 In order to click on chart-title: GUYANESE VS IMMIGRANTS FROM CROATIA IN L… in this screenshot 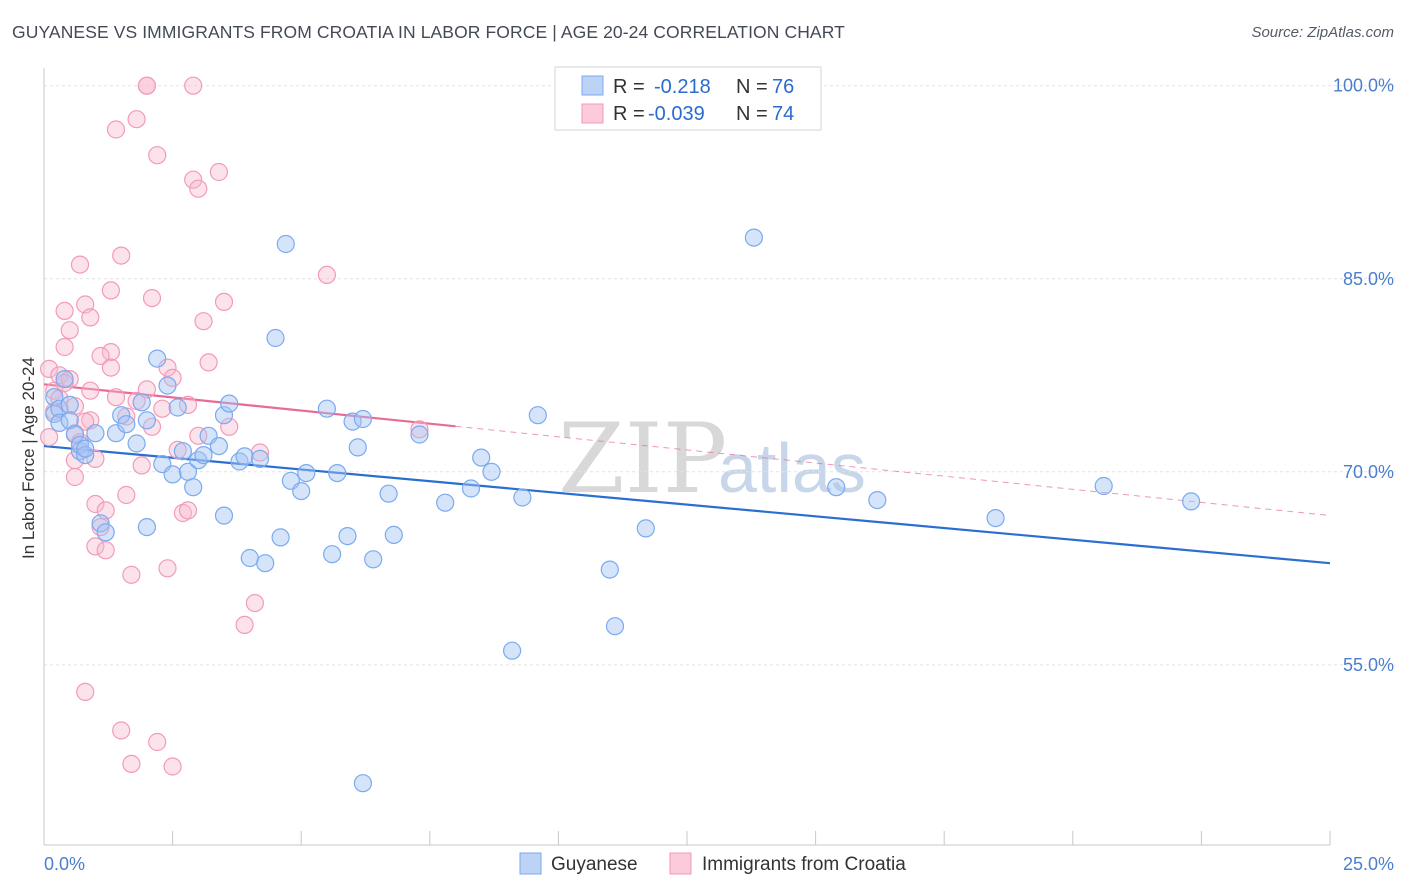, I will do `click(428, 32)`.